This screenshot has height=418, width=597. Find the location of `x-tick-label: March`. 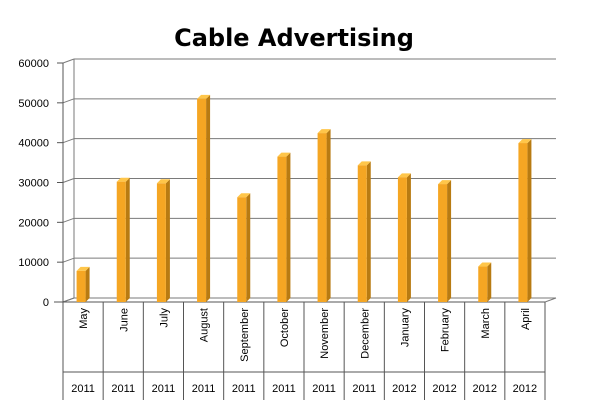

x-tick-label: March is located at coordinates (486, 323).